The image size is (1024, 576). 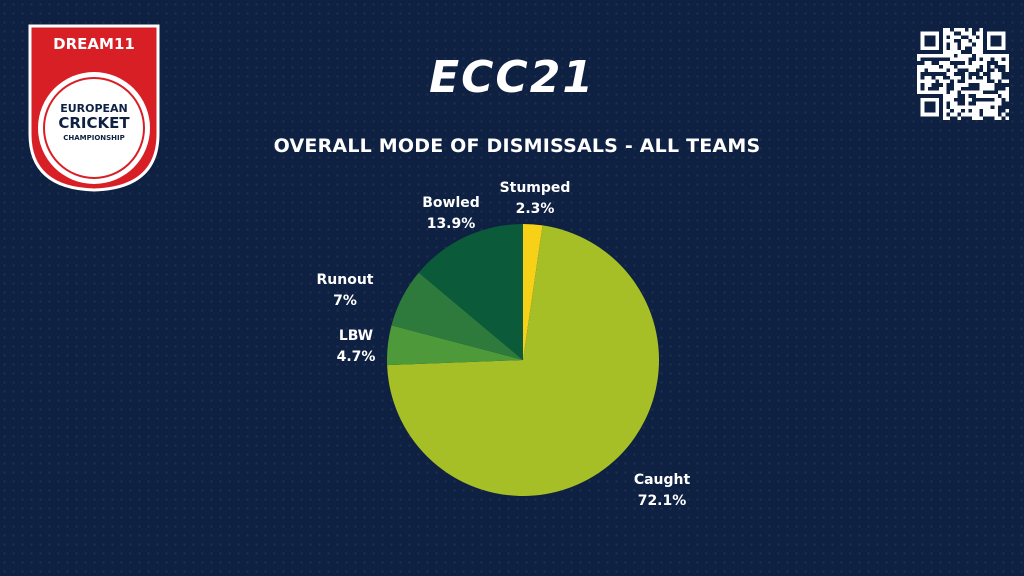 I want to click on slice-label-lbw: LBW, so click(x=356, y=336).